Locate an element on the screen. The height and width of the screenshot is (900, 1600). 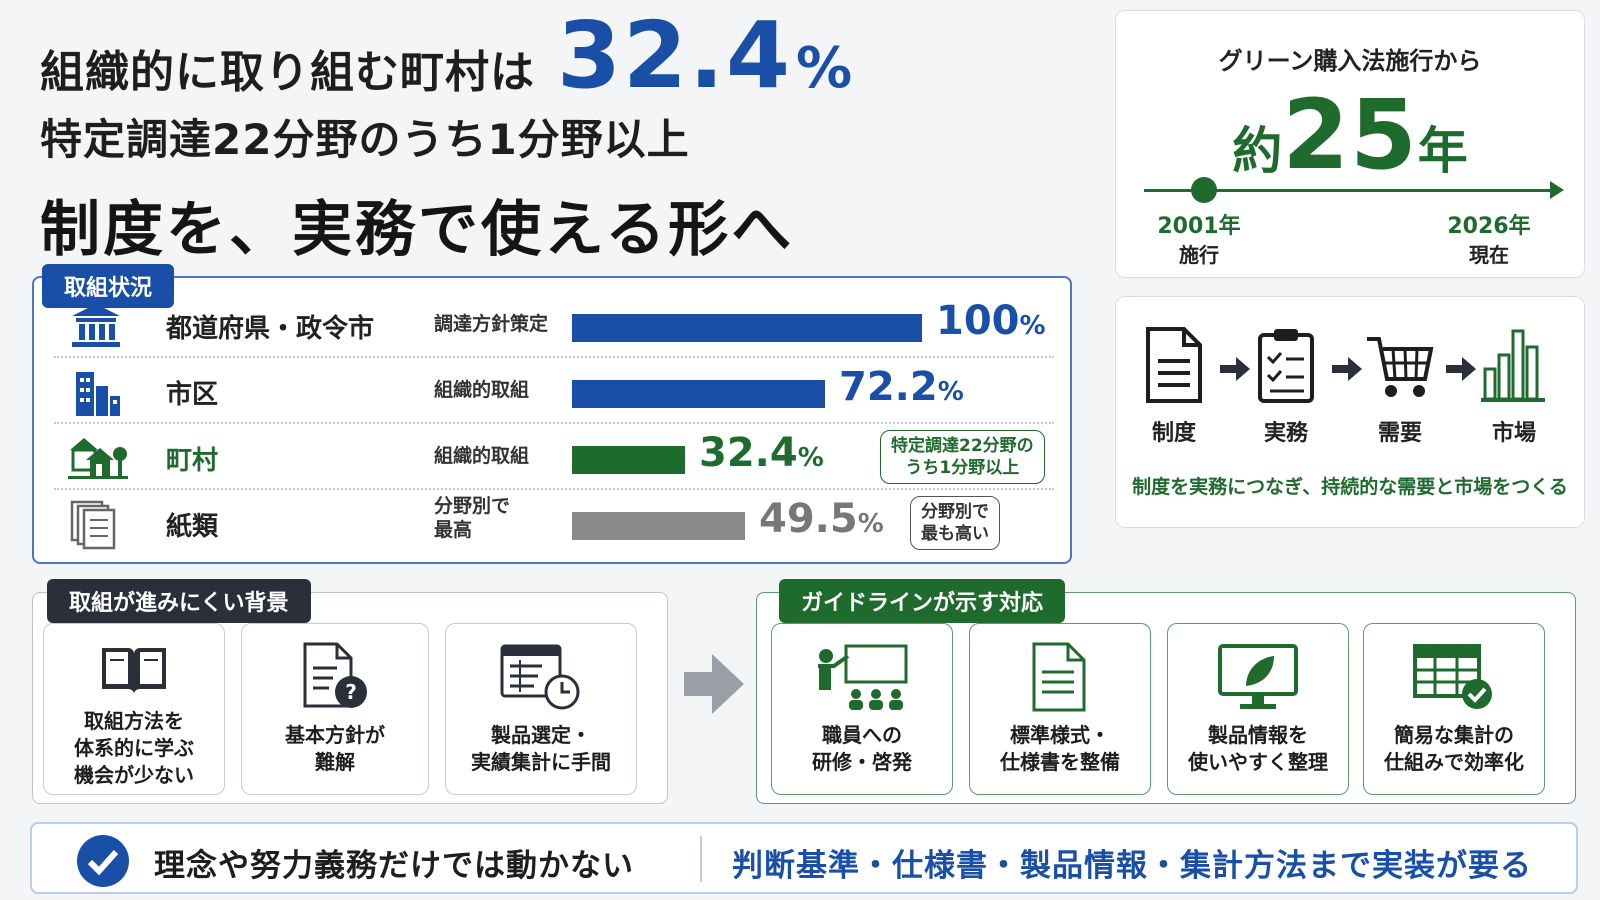
headline-line3: 制度を、実務で使える形へ is located at coordinates (417, 230).